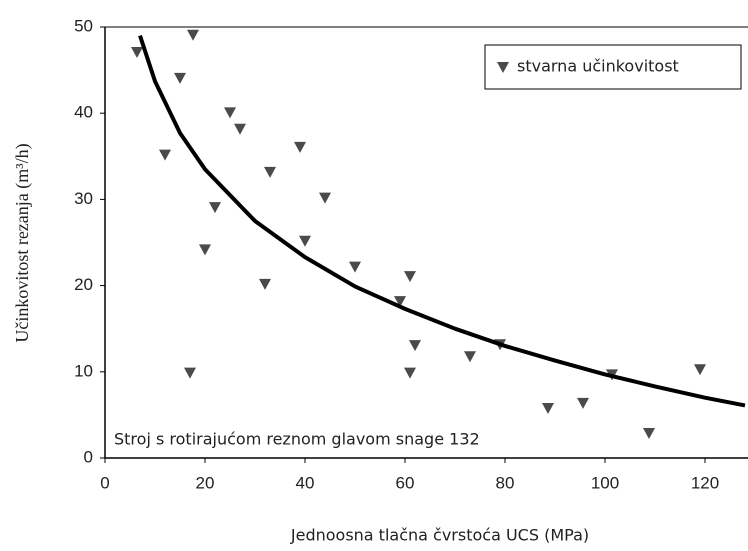 Image resolution: width=748 pixels, height=551 pixels. Describe the element at coordinates (439, 535) in the screenshot. I see `x-axis-label: Jednoosna tlačna čvrstoća UCS (MPa)` at that location.